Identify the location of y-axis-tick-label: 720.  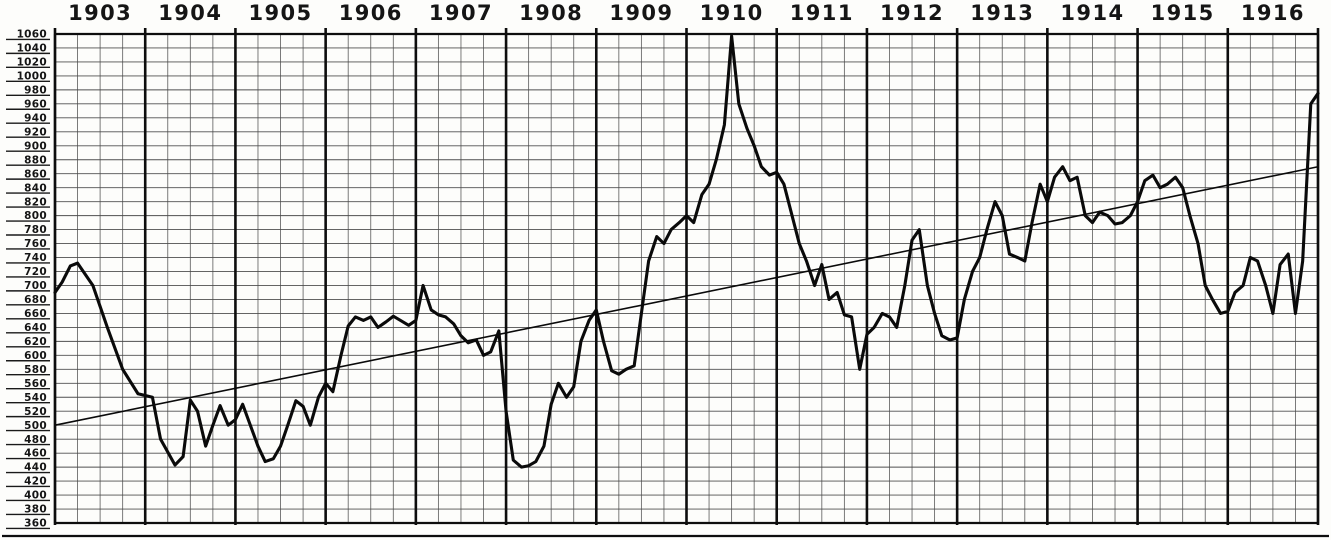
(35, 272).